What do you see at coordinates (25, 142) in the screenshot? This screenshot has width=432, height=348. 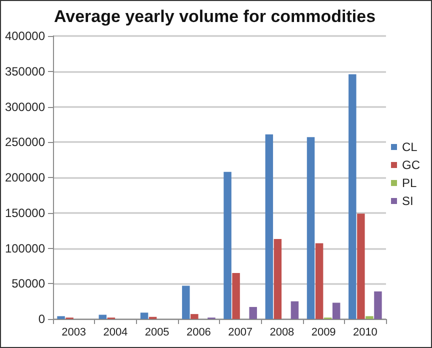 I see `y-tick-label: 250000` at bounding box center [25, 142].